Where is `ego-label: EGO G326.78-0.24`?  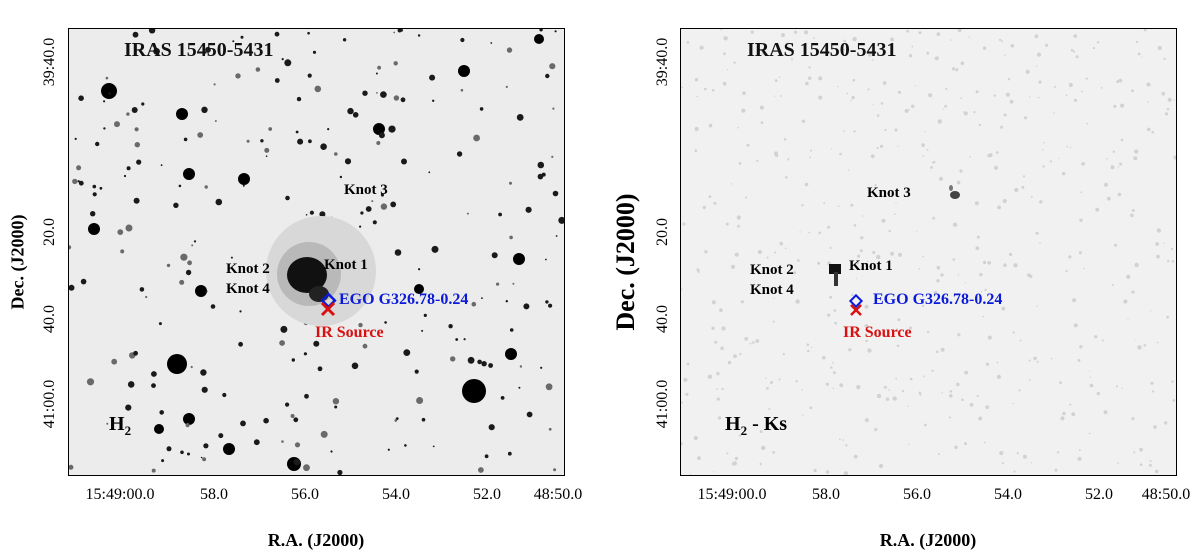 ego-label: EGO G326.78-0.24 is located at coordinates (404, 299).